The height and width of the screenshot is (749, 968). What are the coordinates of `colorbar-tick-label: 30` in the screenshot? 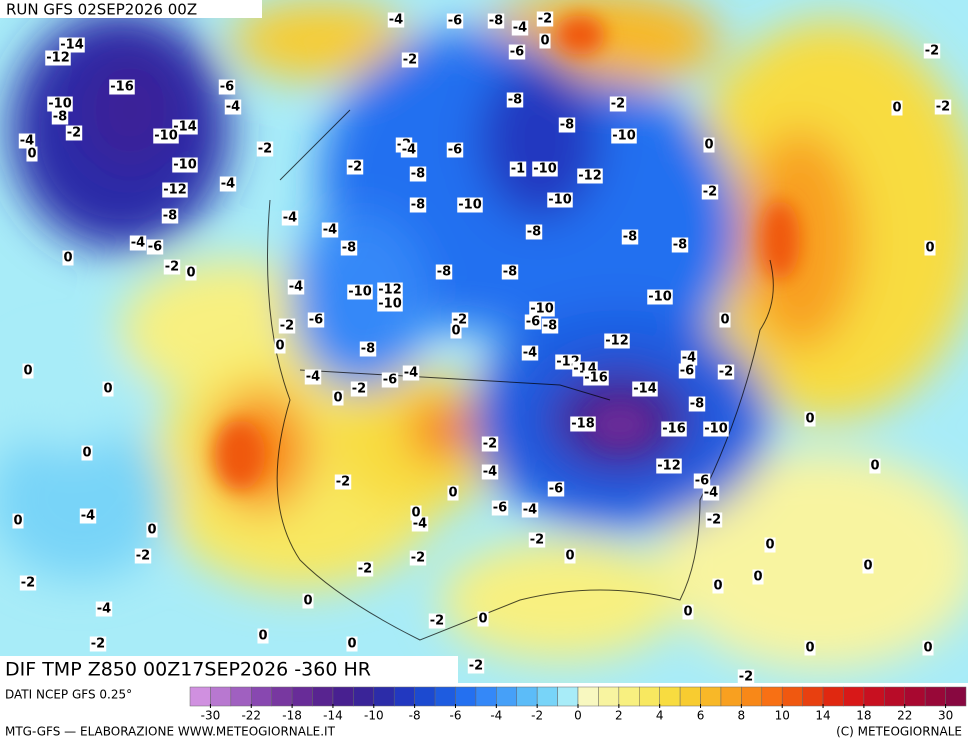 It's located at (945, 716).